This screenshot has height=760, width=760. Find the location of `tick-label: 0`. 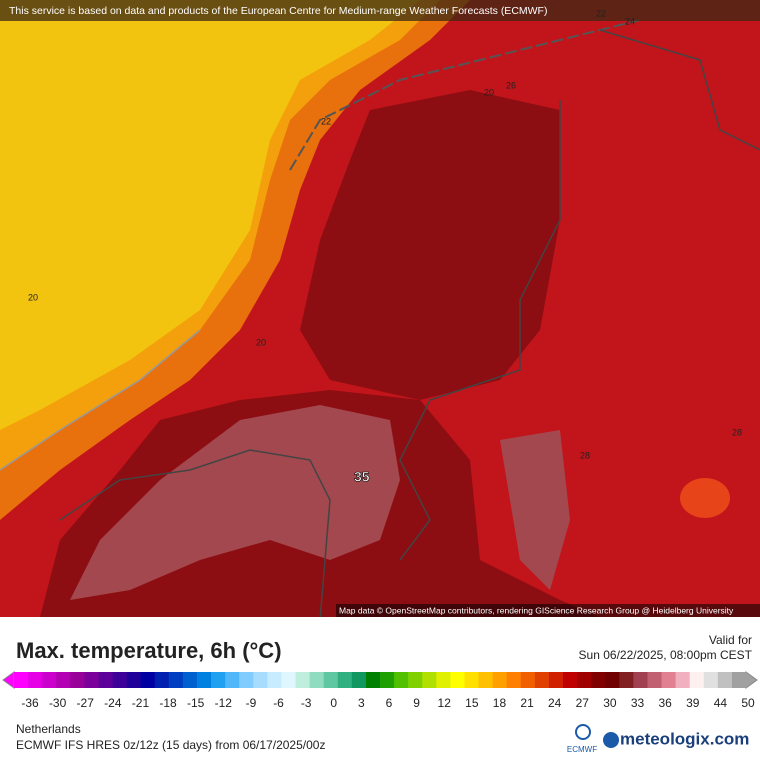

tick-label: 0 is located at coordinates (333, 703).